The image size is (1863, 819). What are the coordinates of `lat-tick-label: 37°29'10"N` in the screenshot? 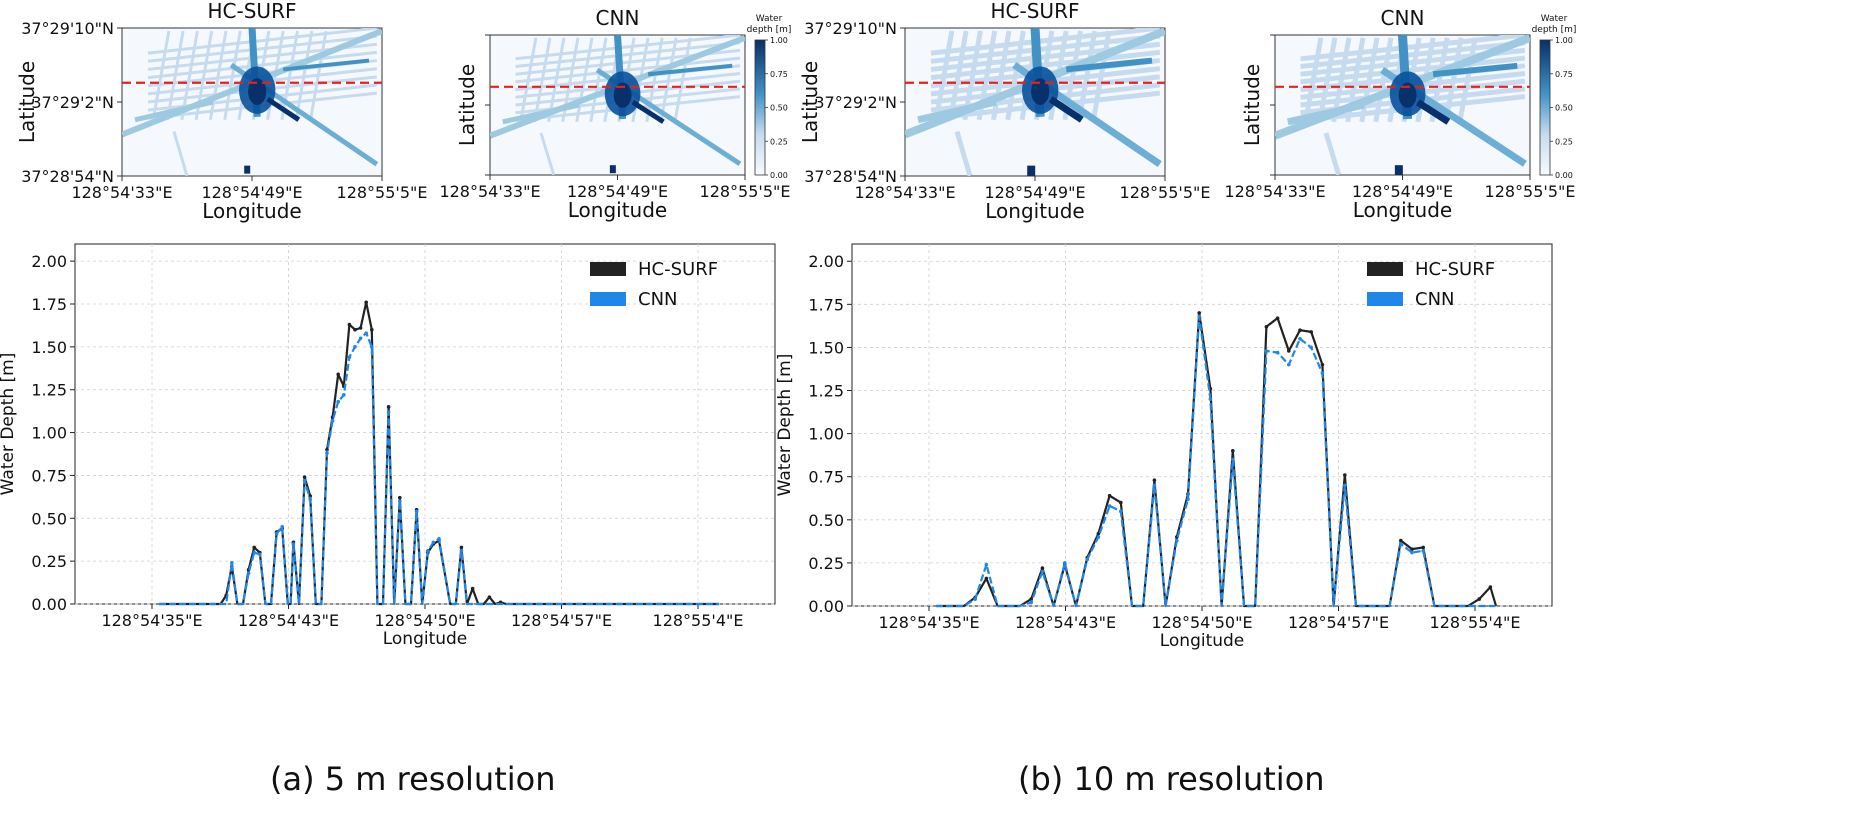 It's located at (67, 28).